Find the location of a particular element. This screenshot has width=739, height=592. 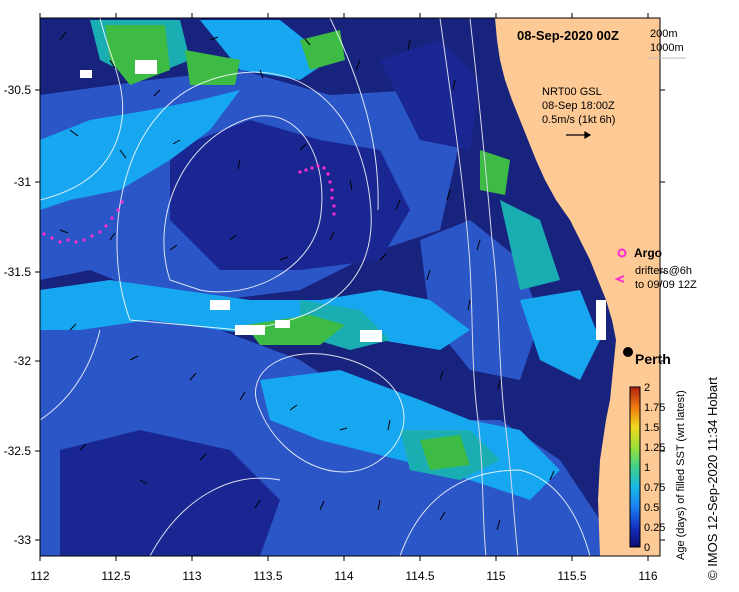

perth-city-marker is located at coordinates (628, 352).